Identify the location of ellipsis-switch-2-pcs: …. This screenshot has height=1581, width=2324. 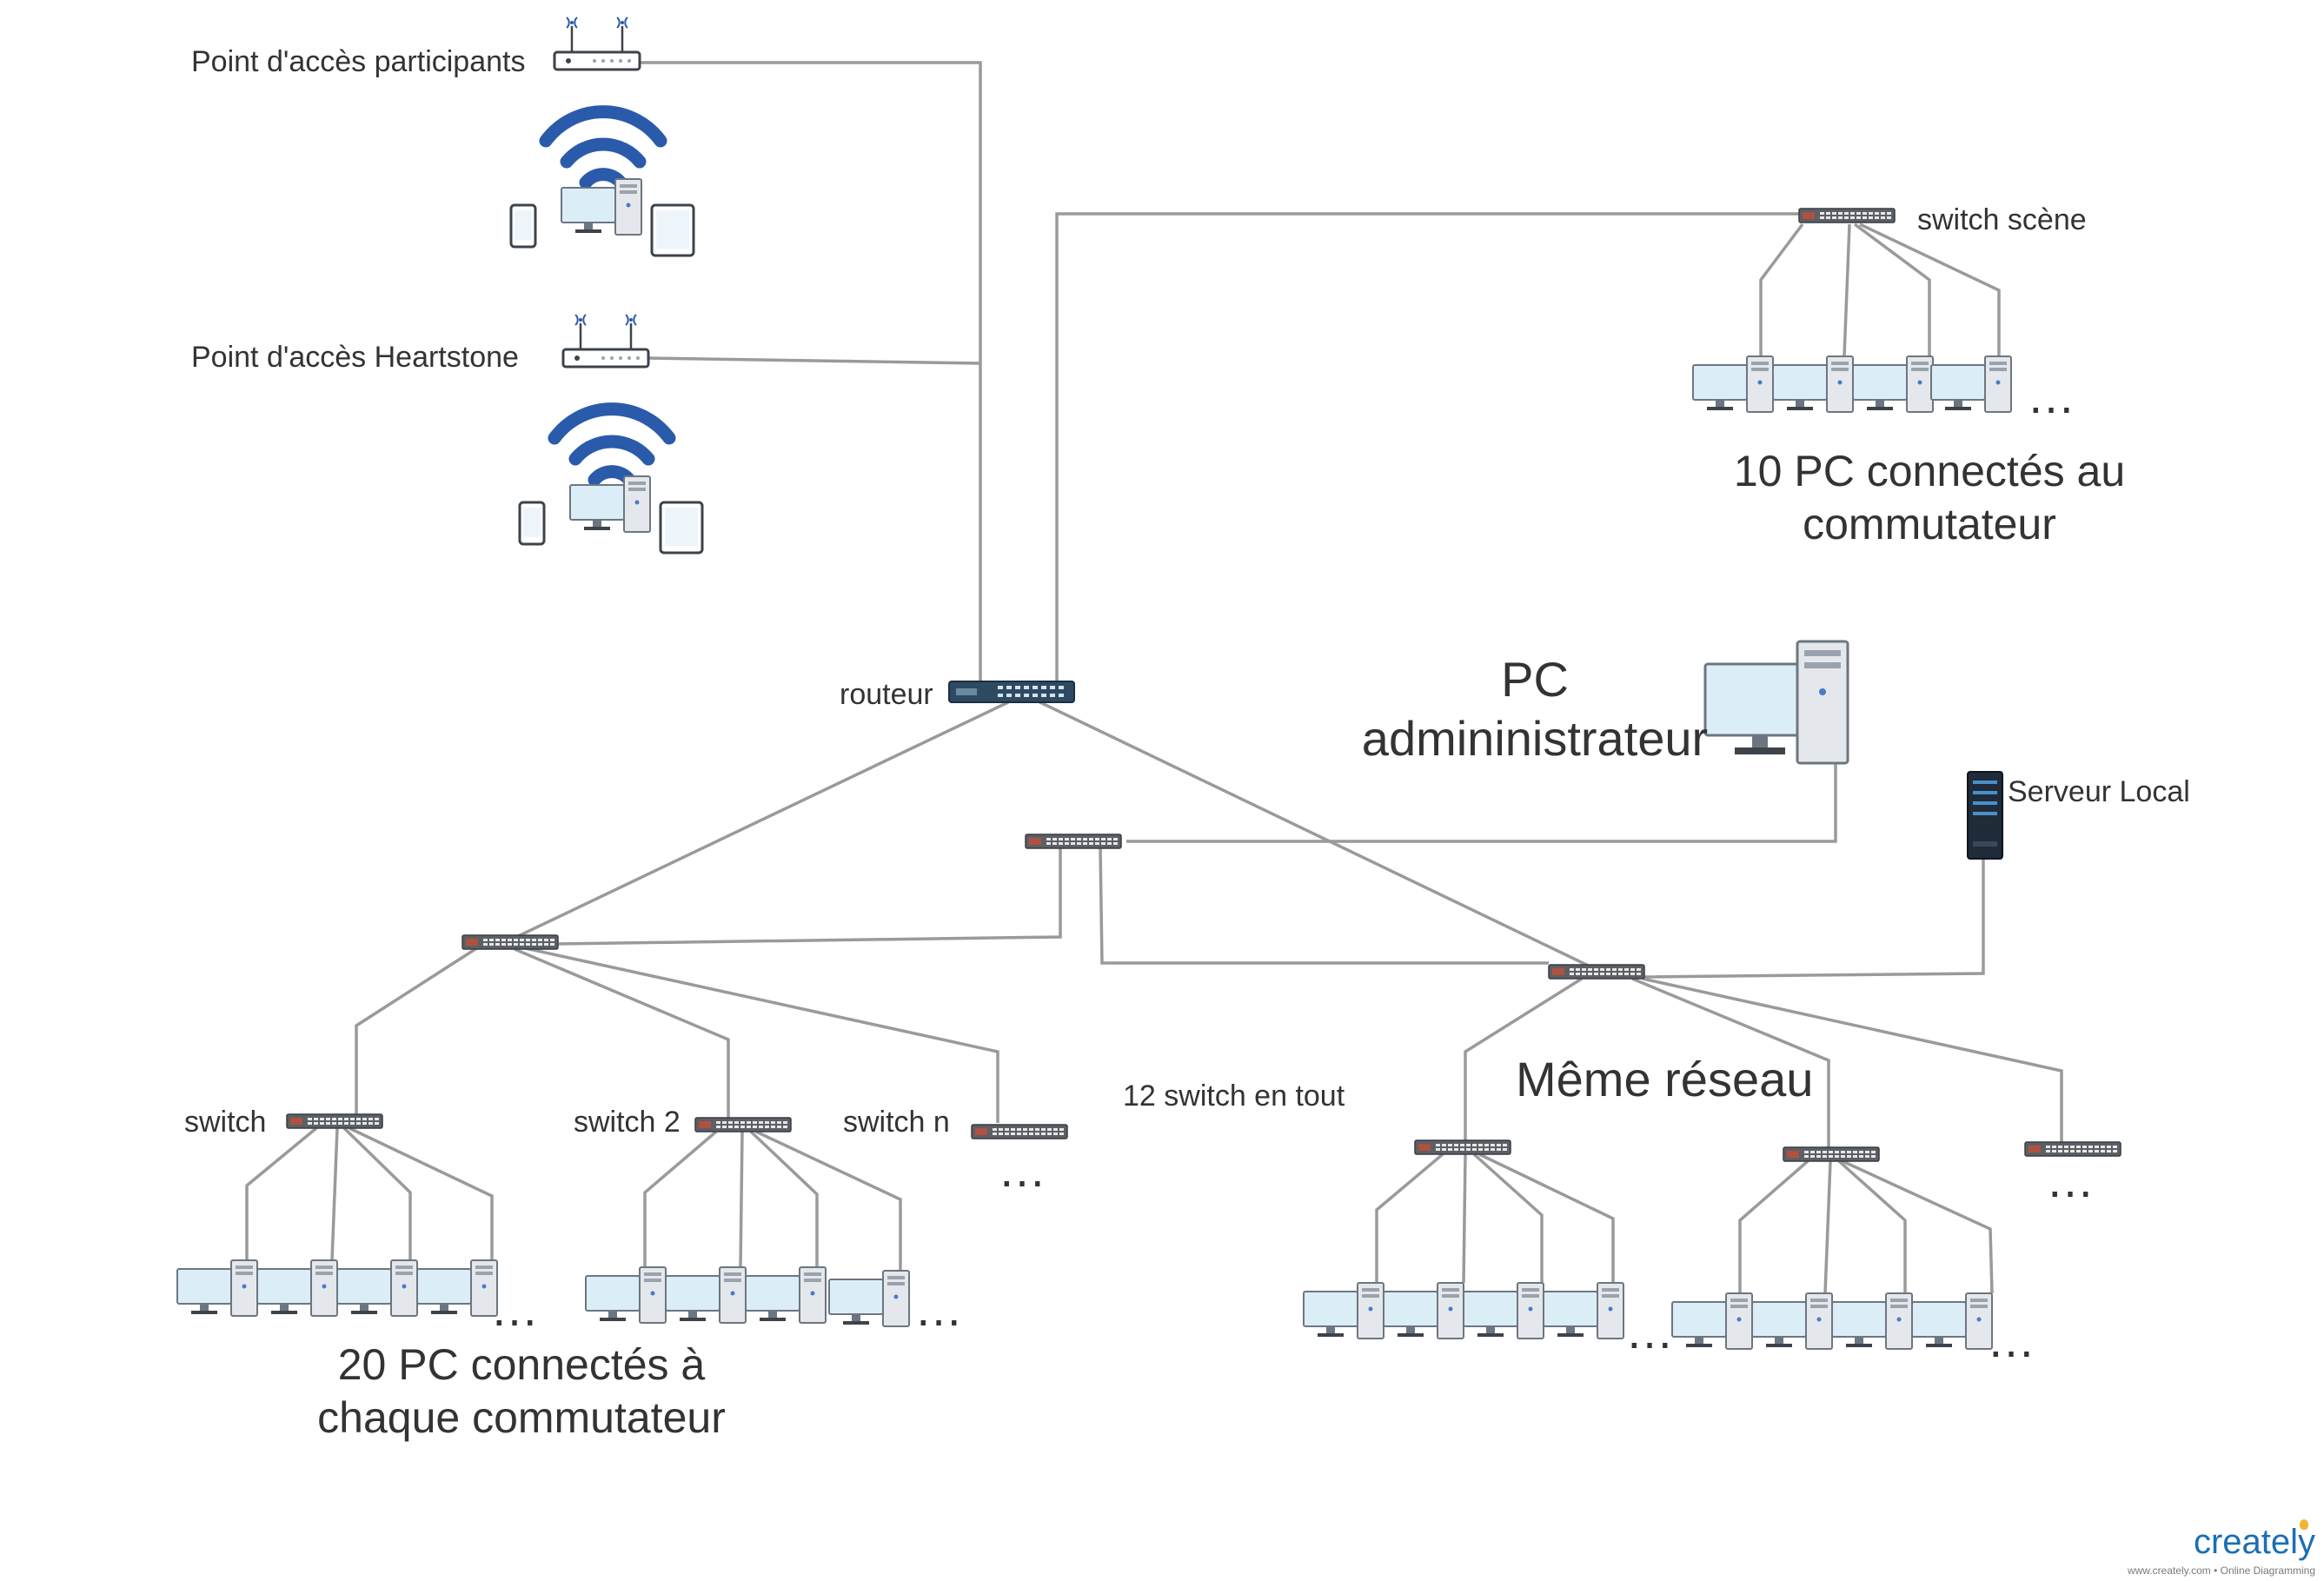
(940, 1308).